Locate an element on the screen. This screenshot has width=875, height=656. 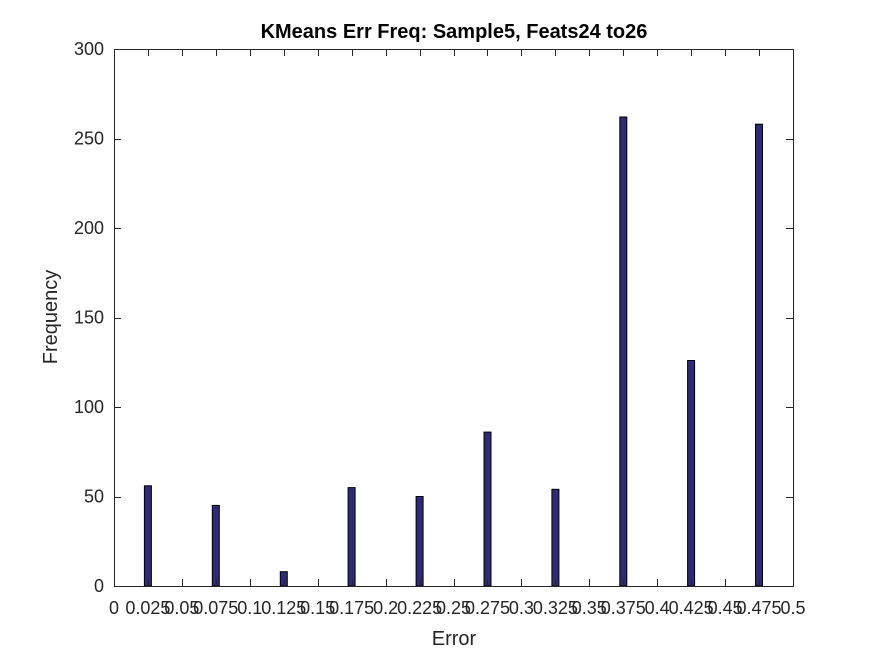
y-tick-labels: 0 50 100 150 200 250 300 is located at coordinates (89, 317).